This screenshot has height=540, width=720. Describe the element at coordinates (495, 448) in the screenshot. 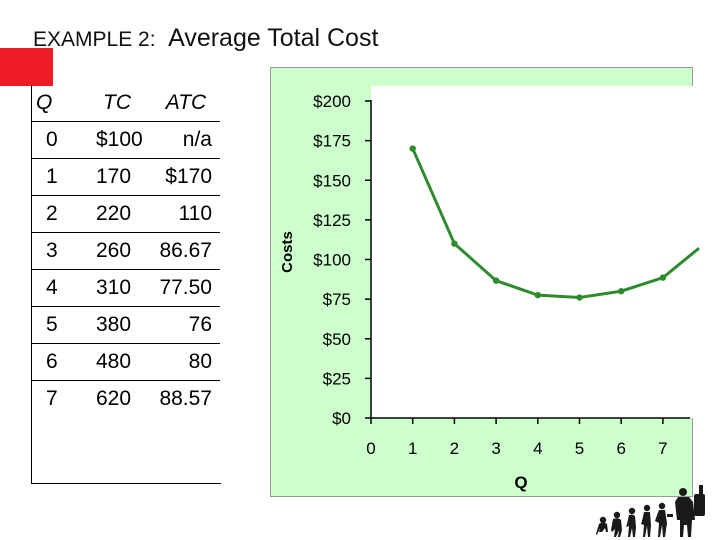

I see `x-tick-label: 3` at that location.